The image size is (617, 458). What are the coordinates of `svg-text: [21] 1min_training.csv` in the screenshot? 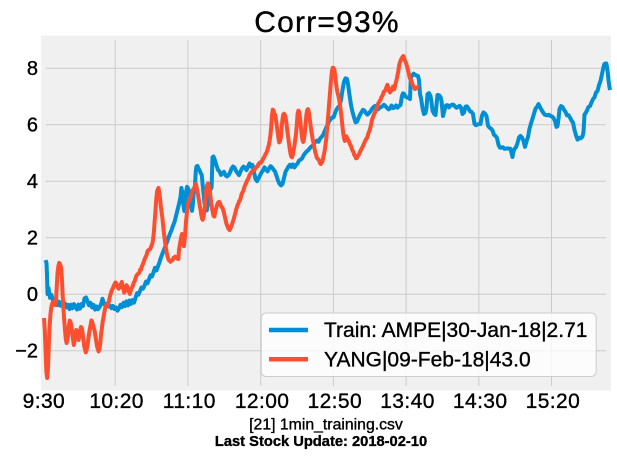 It's located at (326, 425).